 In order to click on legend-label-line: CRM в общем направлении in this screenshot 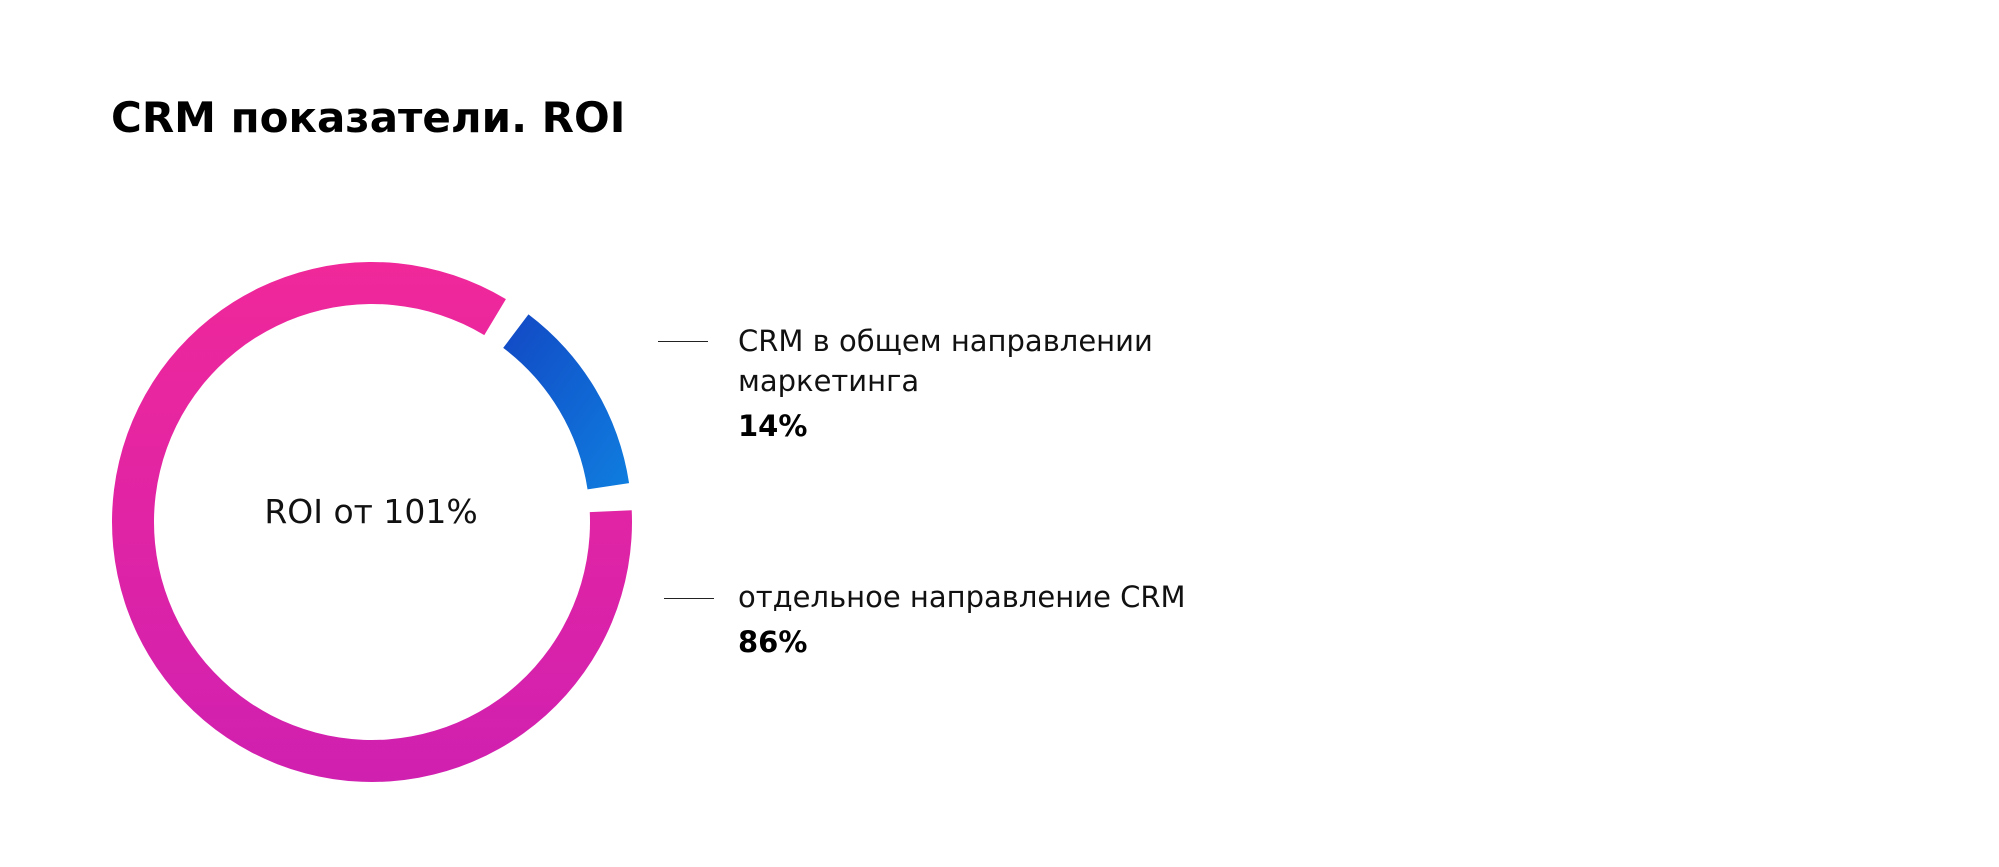, I will do `click(945, 341)`.